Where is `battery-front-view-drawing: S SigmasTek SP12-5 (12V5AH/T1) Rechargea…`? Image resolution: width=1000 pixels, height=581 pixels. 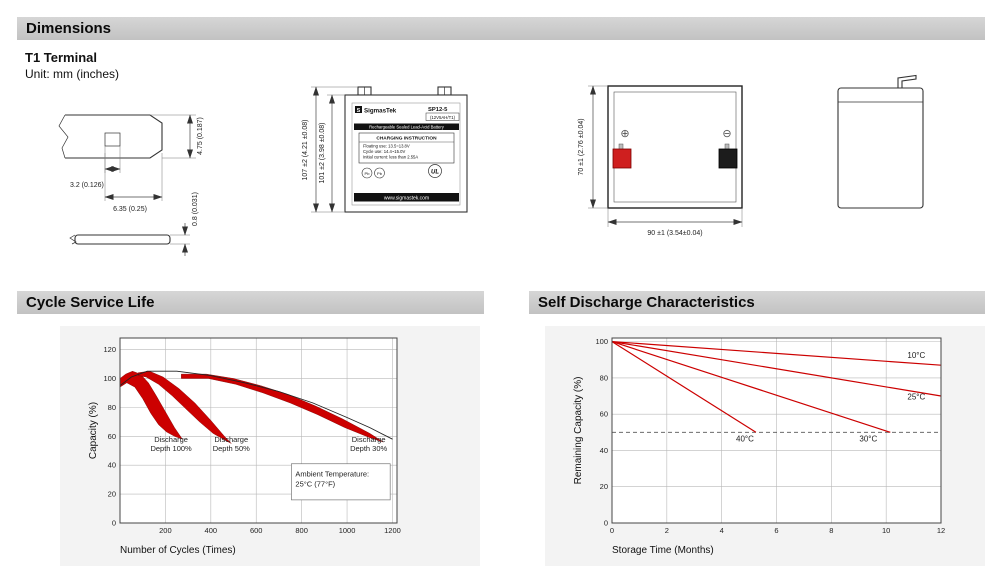 battery-front-view-drawing: S SigmasTek SP12-5 (12V5AH/T1) Rechargea… is located at coordinates (385, 149).